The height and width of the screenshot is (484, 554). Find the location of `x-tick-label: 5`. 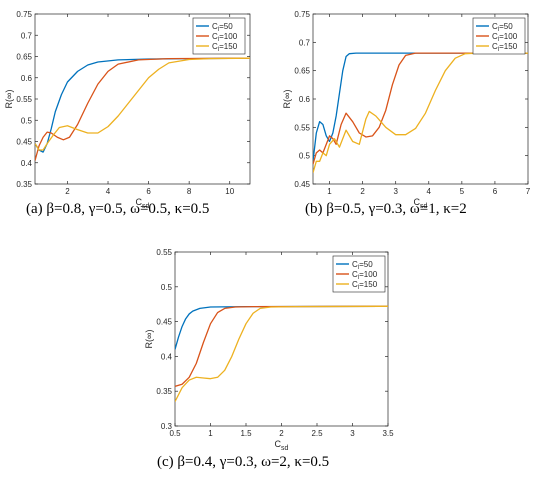

x-tick-label: 5 is located at coordinates (462, 191).